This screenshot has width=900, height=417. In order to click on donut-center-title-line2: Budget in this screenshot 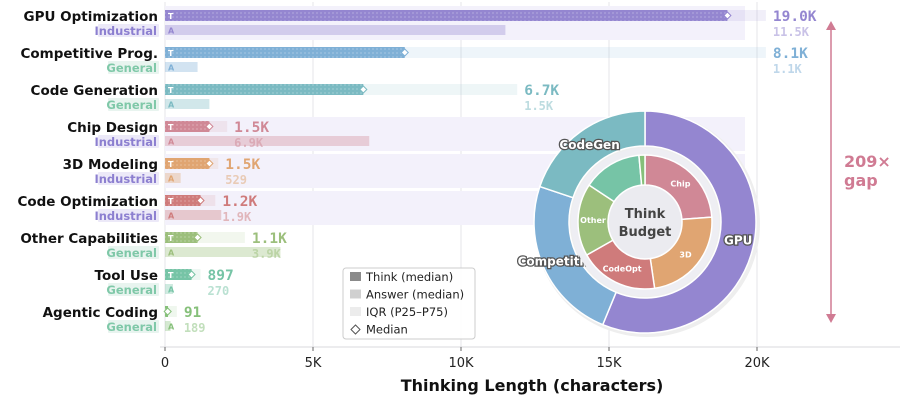, I will do `click(645, 232)`.